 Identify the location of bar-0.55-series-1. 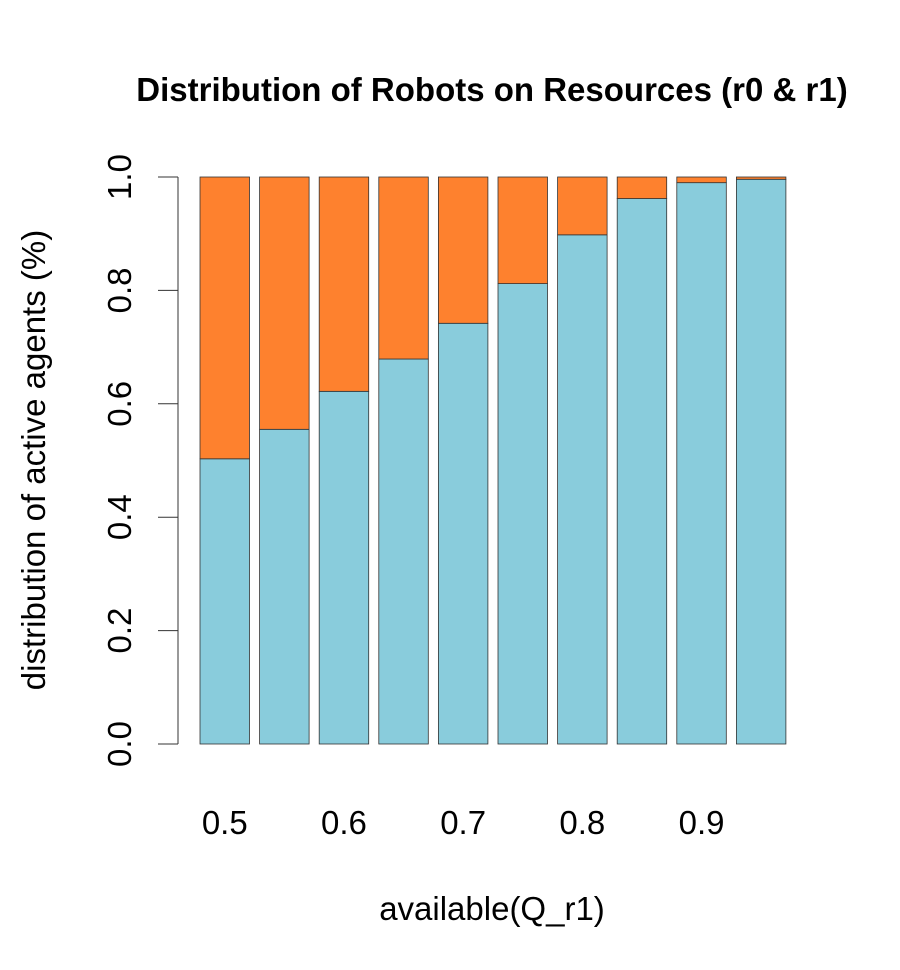
(284, 586).